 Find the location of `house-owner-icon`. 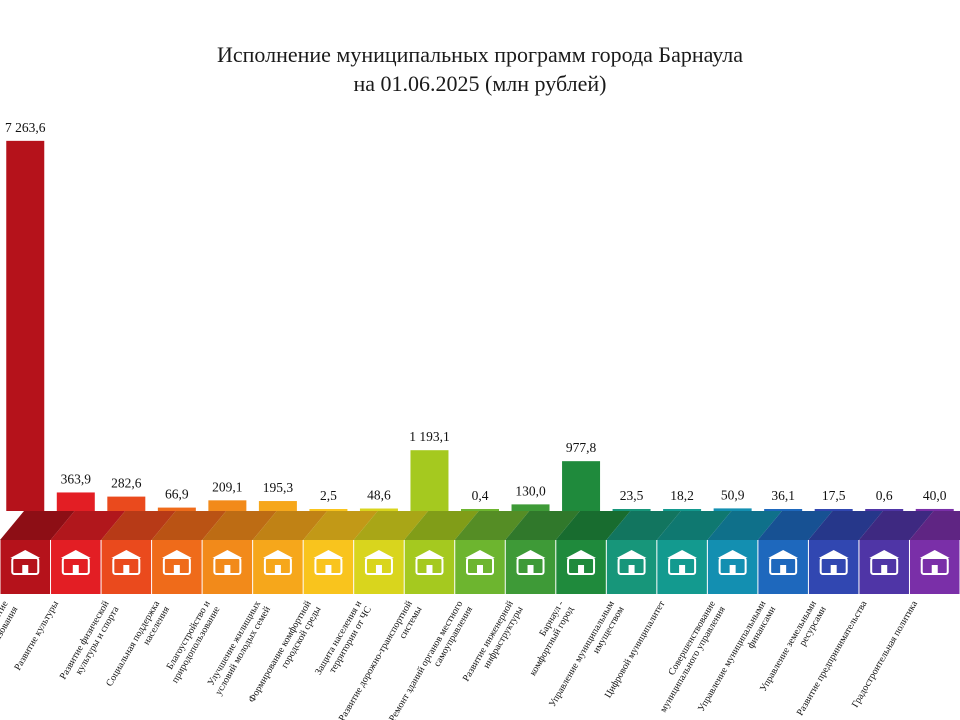

house-owner-icon is located at coordinates (631, 562).